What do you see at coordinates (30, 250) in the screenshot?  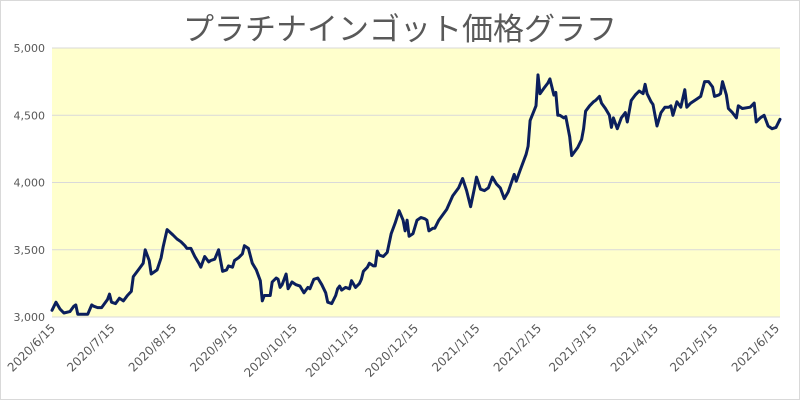 I see `y-tick-label: 3,500` at bounding box center [30, 250].